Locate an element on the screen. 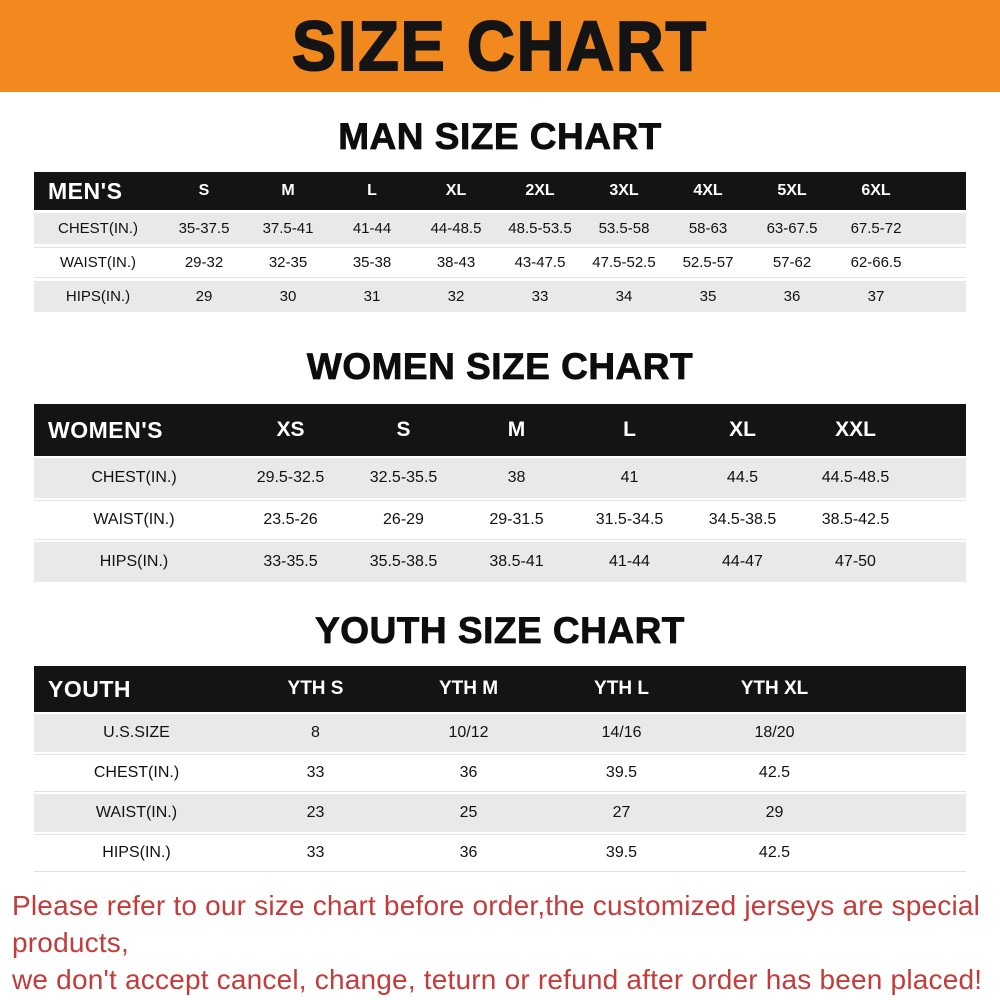  table-cell: 23.5-26 is located at coordinates (290, 519).